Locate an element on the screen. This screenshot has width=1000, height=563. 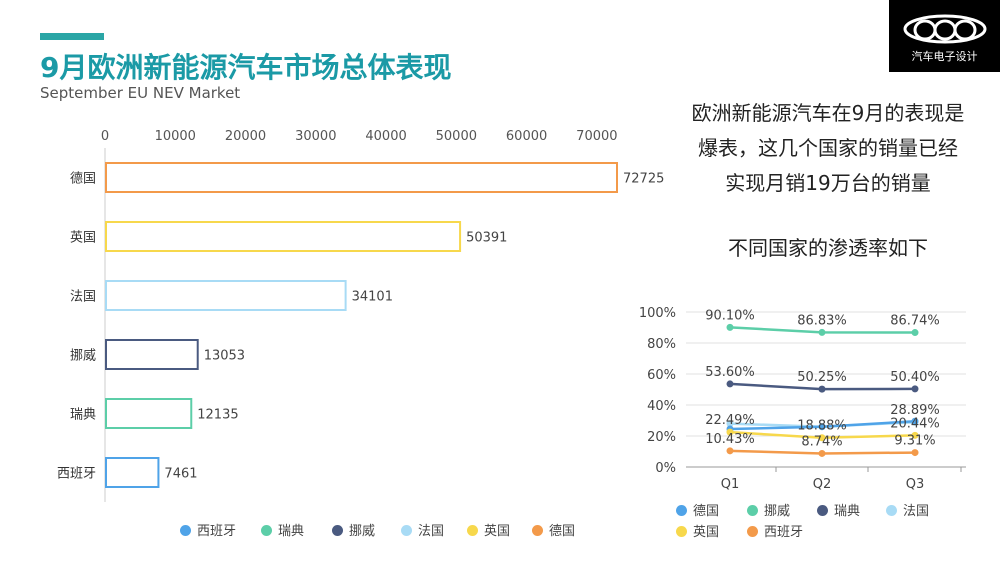
bar-value-label: 12135 is located at coordinates (217, 415).